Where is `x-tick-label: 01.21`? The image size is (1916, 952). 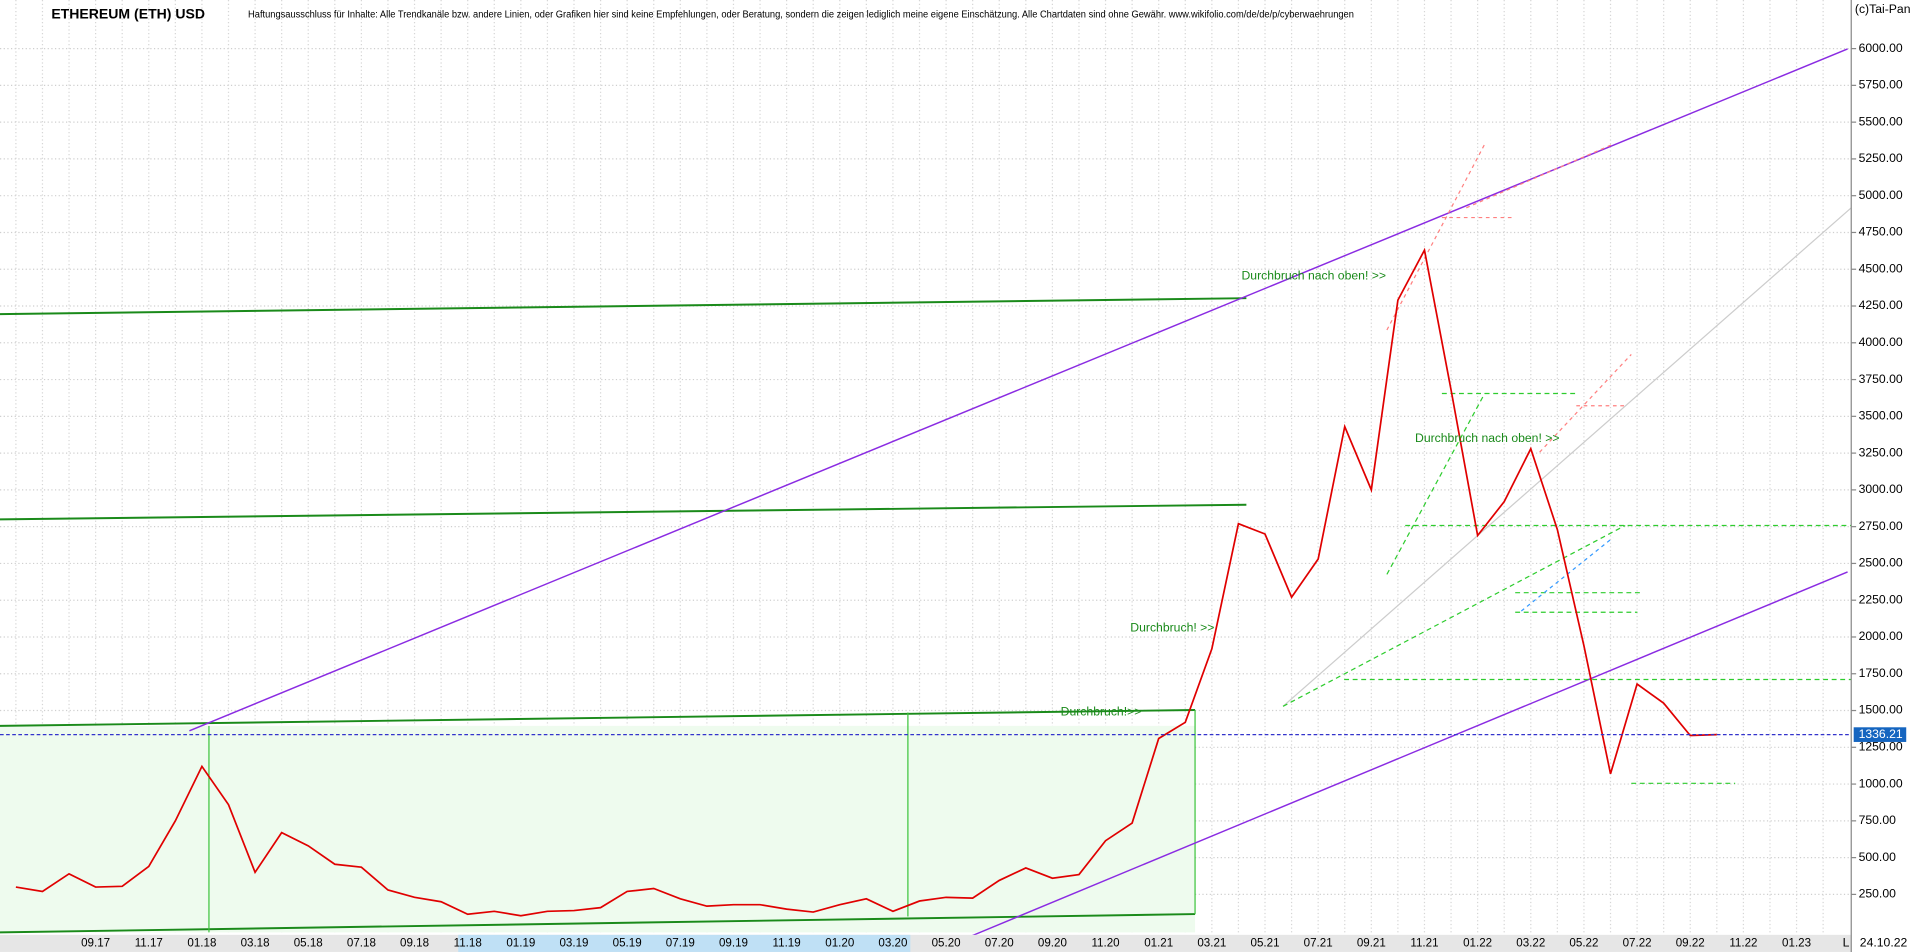 x-tick-label: 01.21 is located at coordinates (1158, 942).